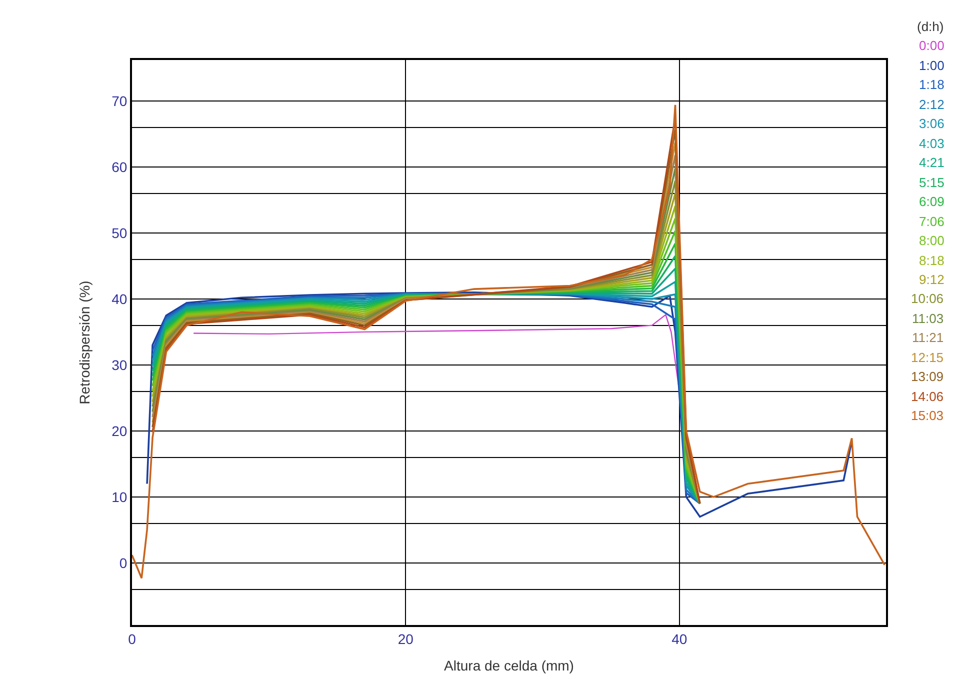 The height and width of the screenshot is (698, 980). I want to click on y-tick-label: 0, so click(123, 562).